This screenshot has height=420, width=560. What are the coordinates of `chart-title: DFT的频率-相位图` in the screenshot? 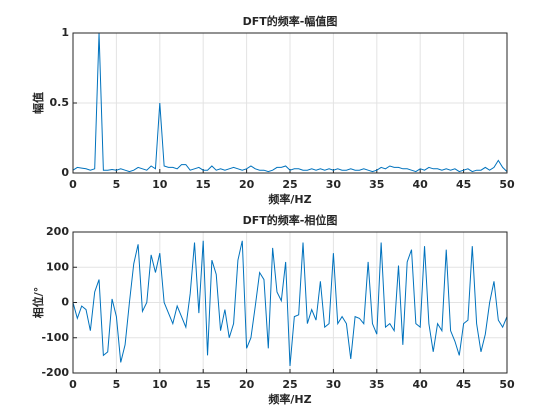 It's located at (290, 220).